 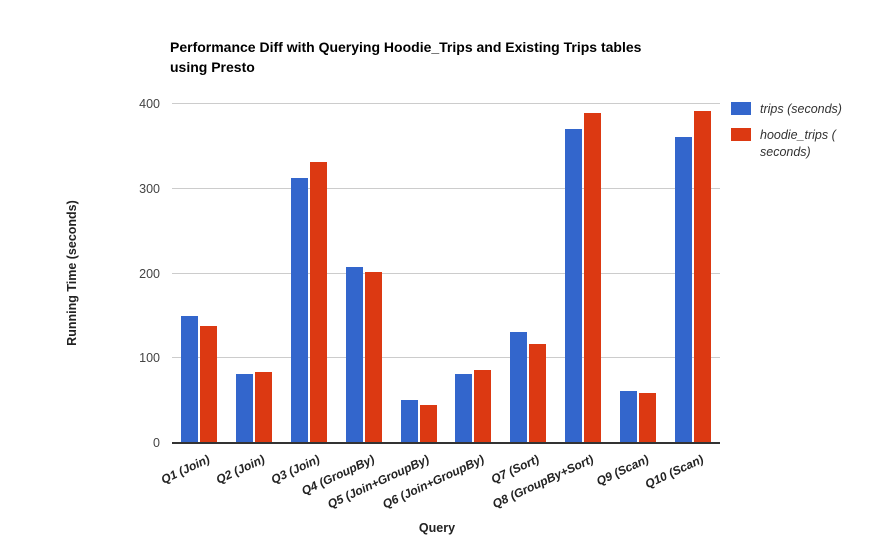 What do you see at coordinates (409, 421) in the screenshot?
I see `bar-trips-q5` at bounding box center [409, 421].